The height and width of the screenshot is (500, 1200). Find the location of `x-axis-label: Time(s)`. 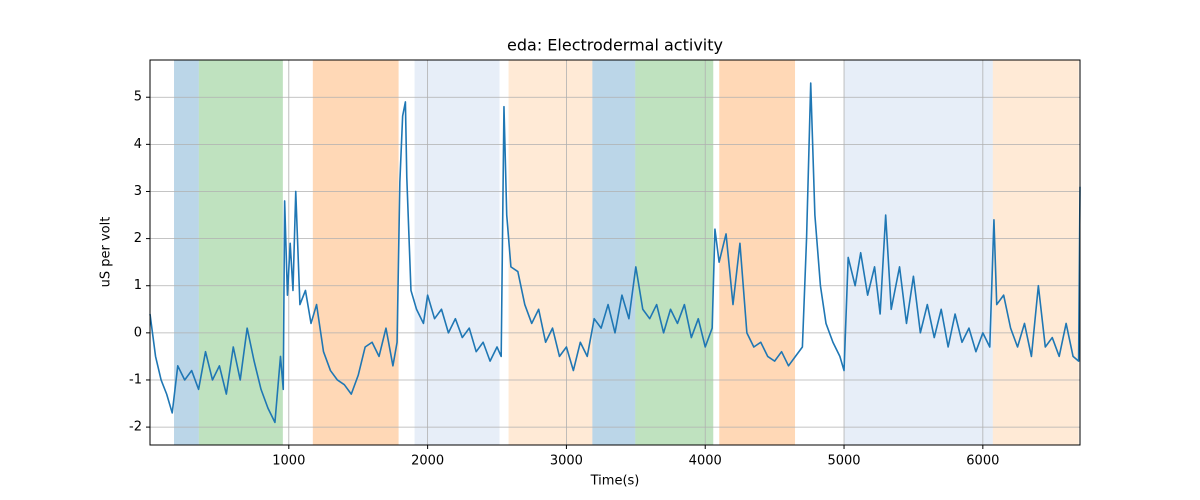

x-axis-label: Time(s) is located at coordinates (615, 481).